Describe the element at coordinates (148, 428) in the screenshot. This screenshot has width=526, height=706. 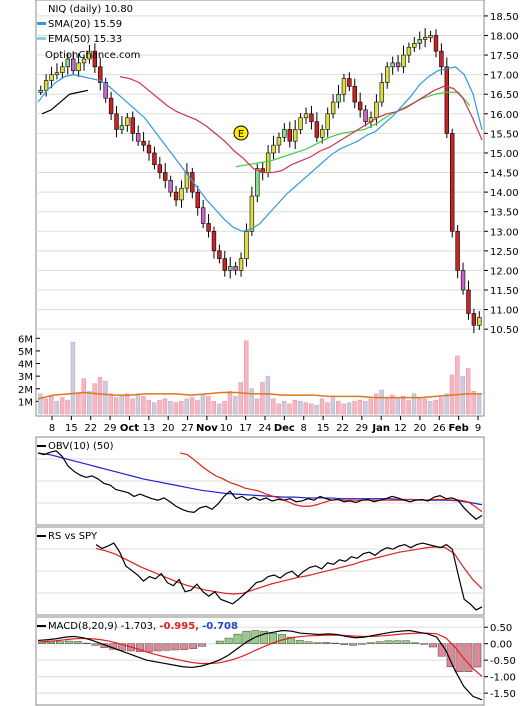
I see `x-tick-label: 13` at that location.